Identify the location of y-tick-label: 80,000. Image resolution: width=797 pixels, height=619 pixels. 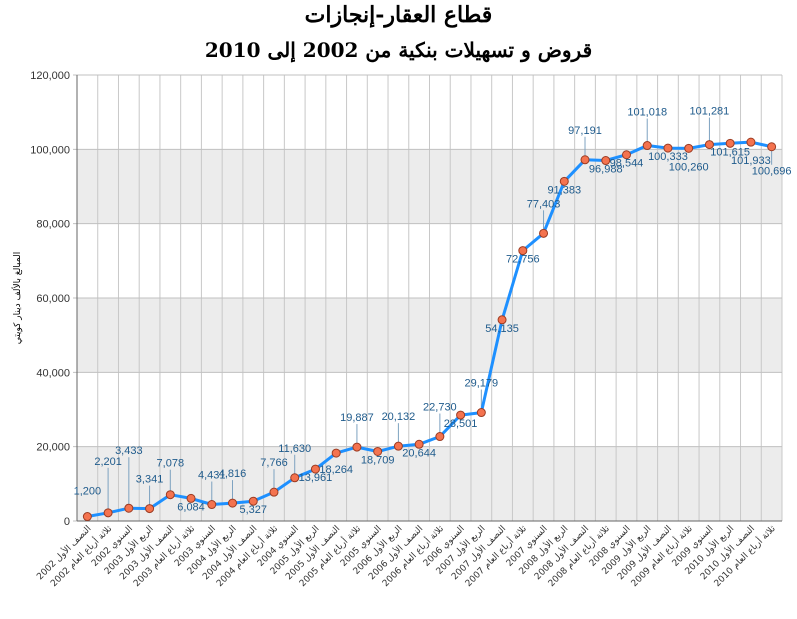
(53, 225).